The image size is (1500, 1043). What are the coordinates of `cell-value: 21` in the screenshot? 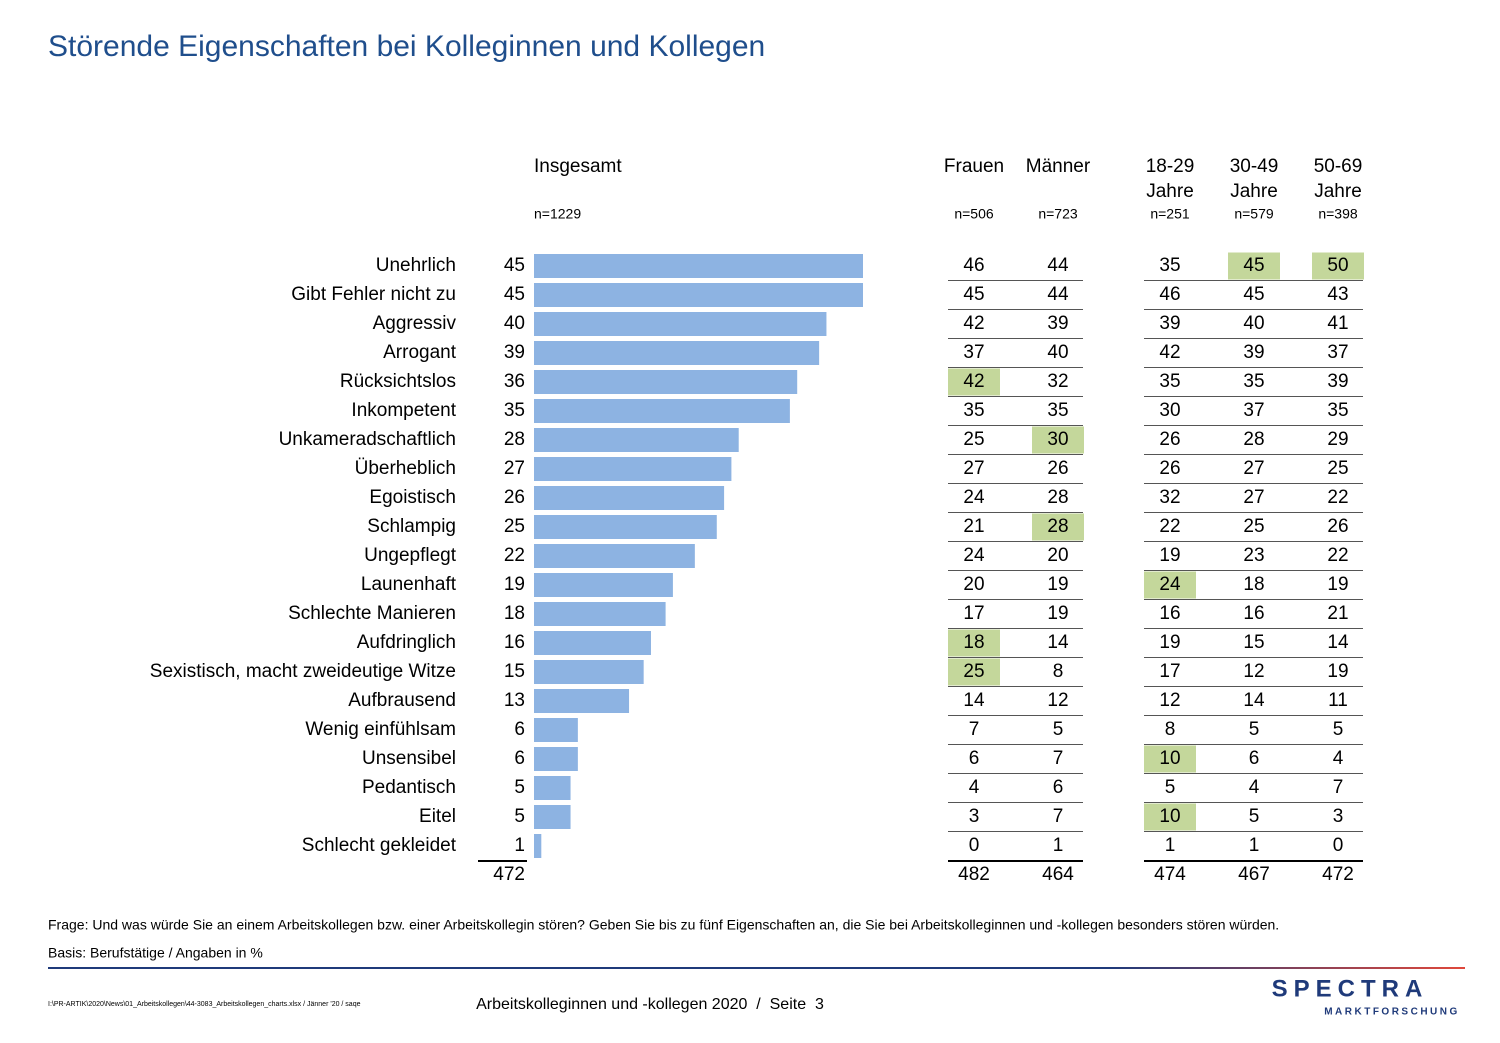 It's located at (1337, 613).